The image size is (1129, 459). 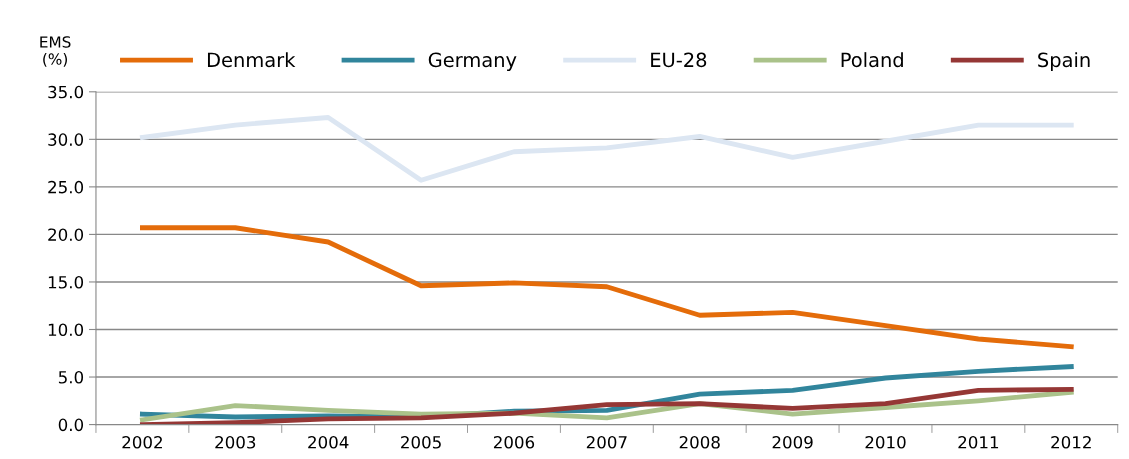 I want to click on x-tick-label: 2009, so click(x=792, y=442).